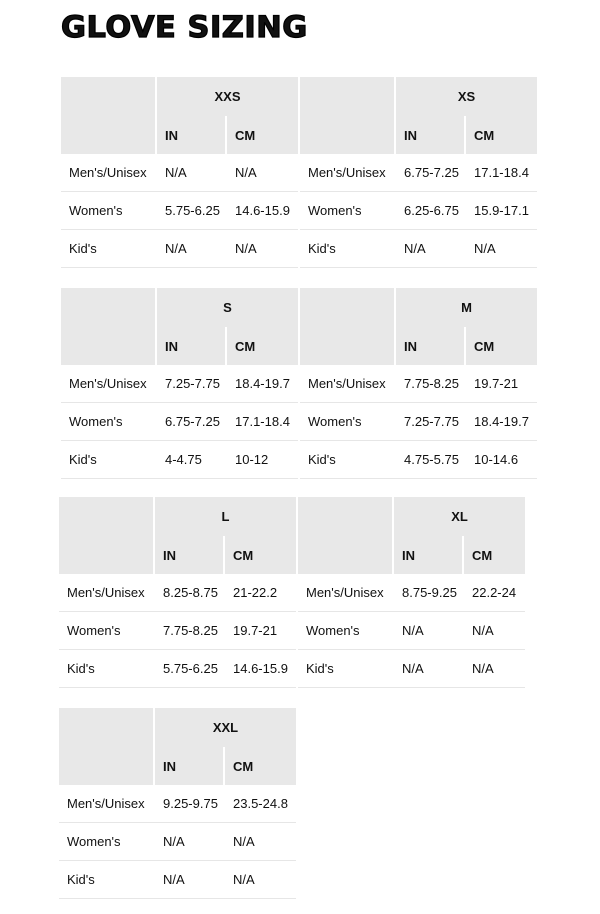  What do you see at coordinates (227, 96) in the screenshot?
I see `size-header: XXS` at bounding box center [227, 96].